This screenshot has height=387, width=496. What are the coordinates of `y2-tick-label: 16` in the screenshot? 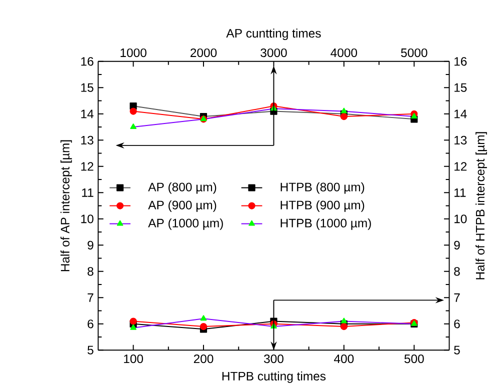 It's located at (460, 61).